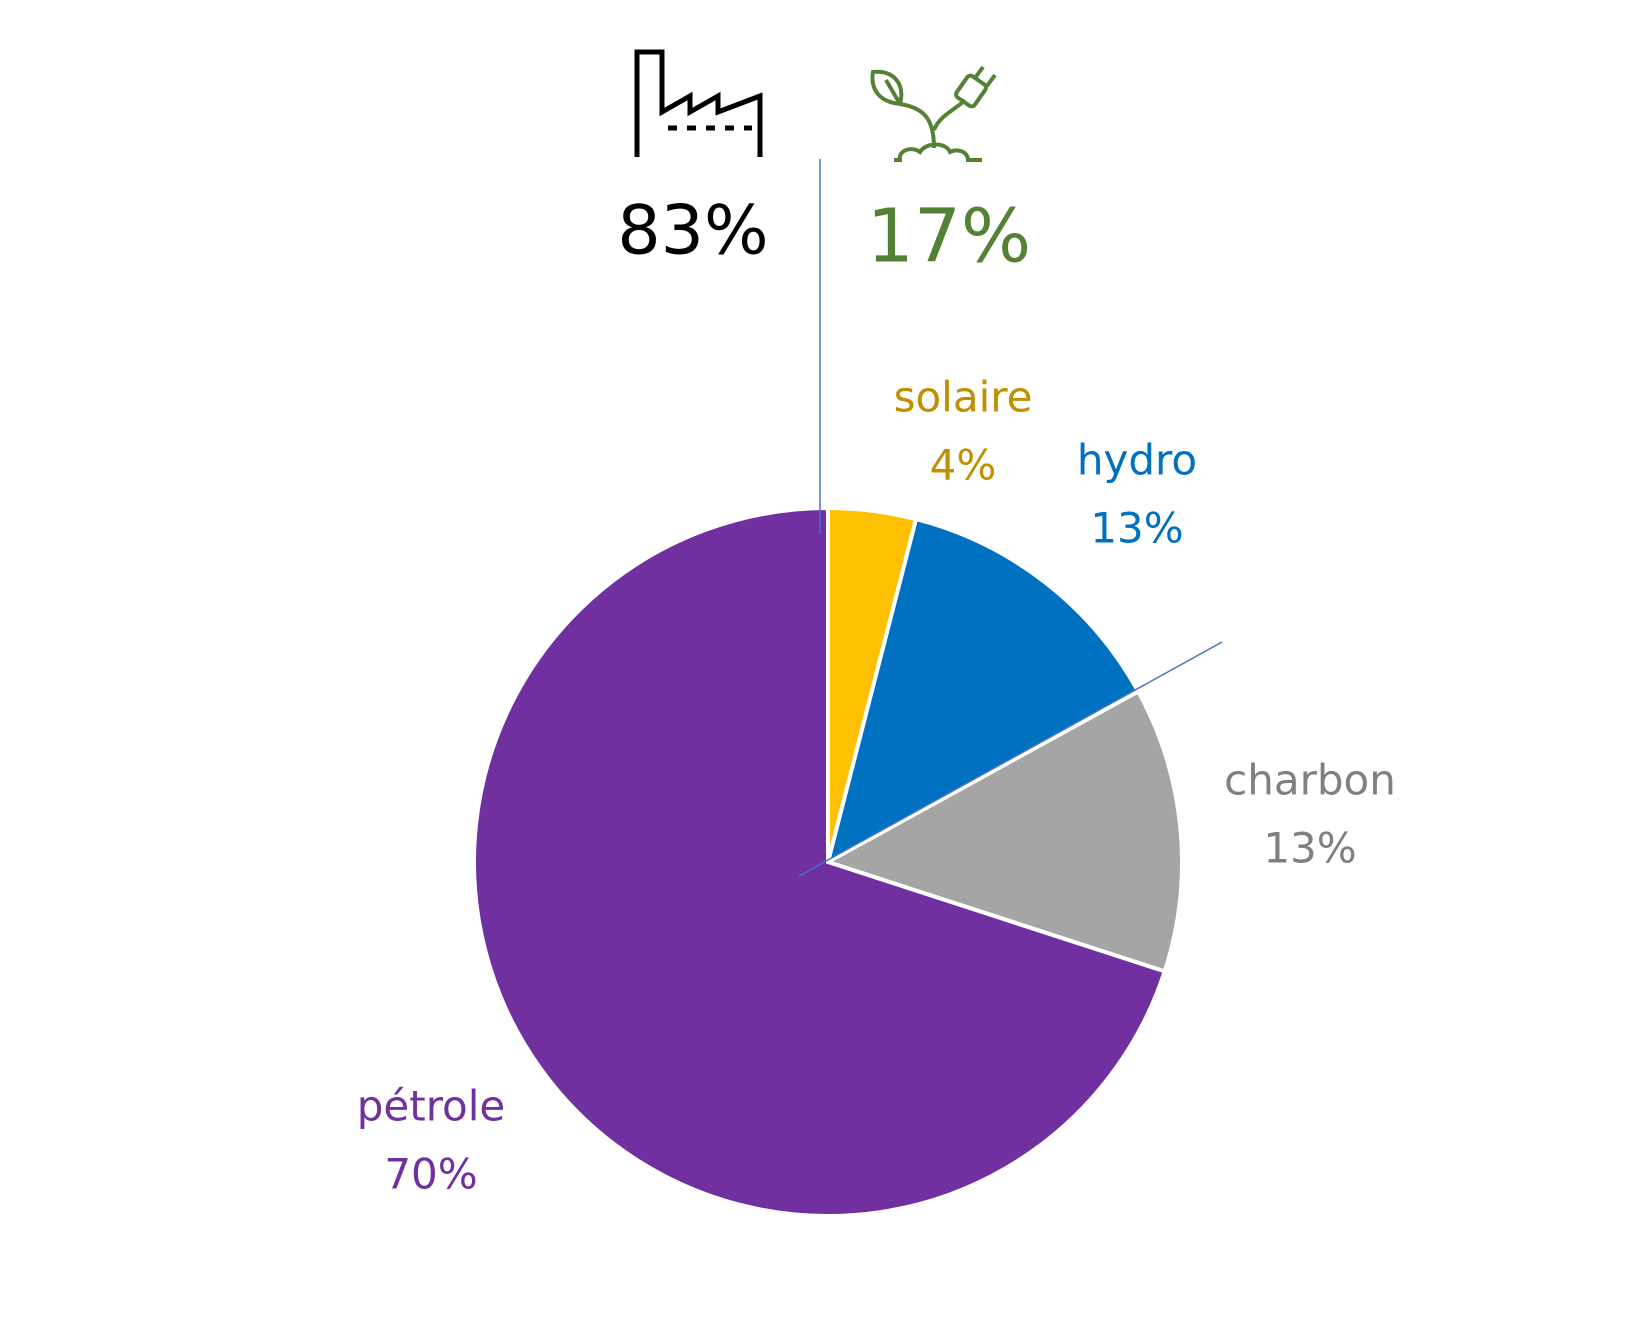  Describe the element at coordinates (1010, 759) in the screenshot. I see `divider-line` at that location.